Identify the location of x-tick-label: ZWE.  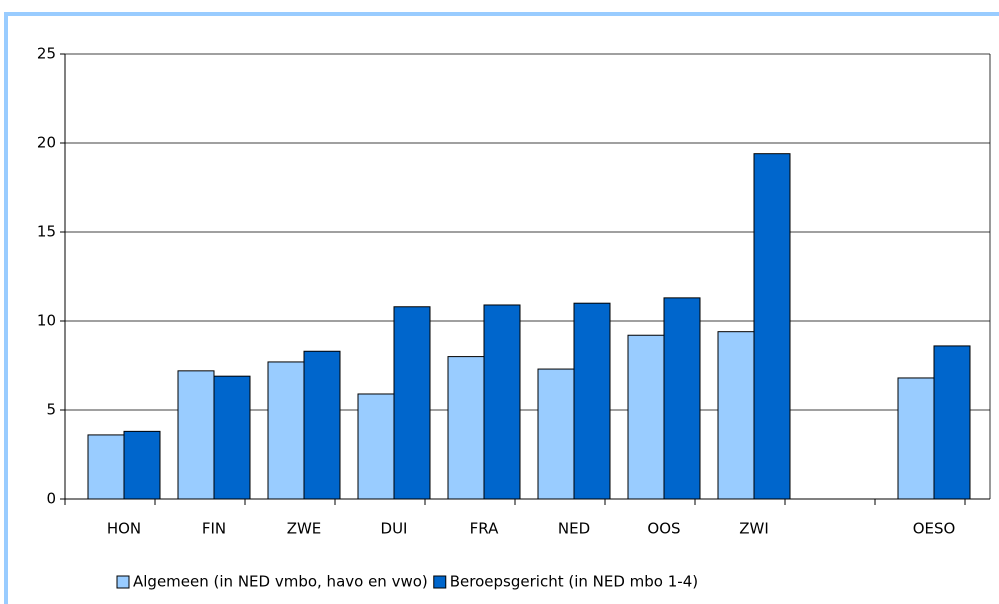
(304, 529).